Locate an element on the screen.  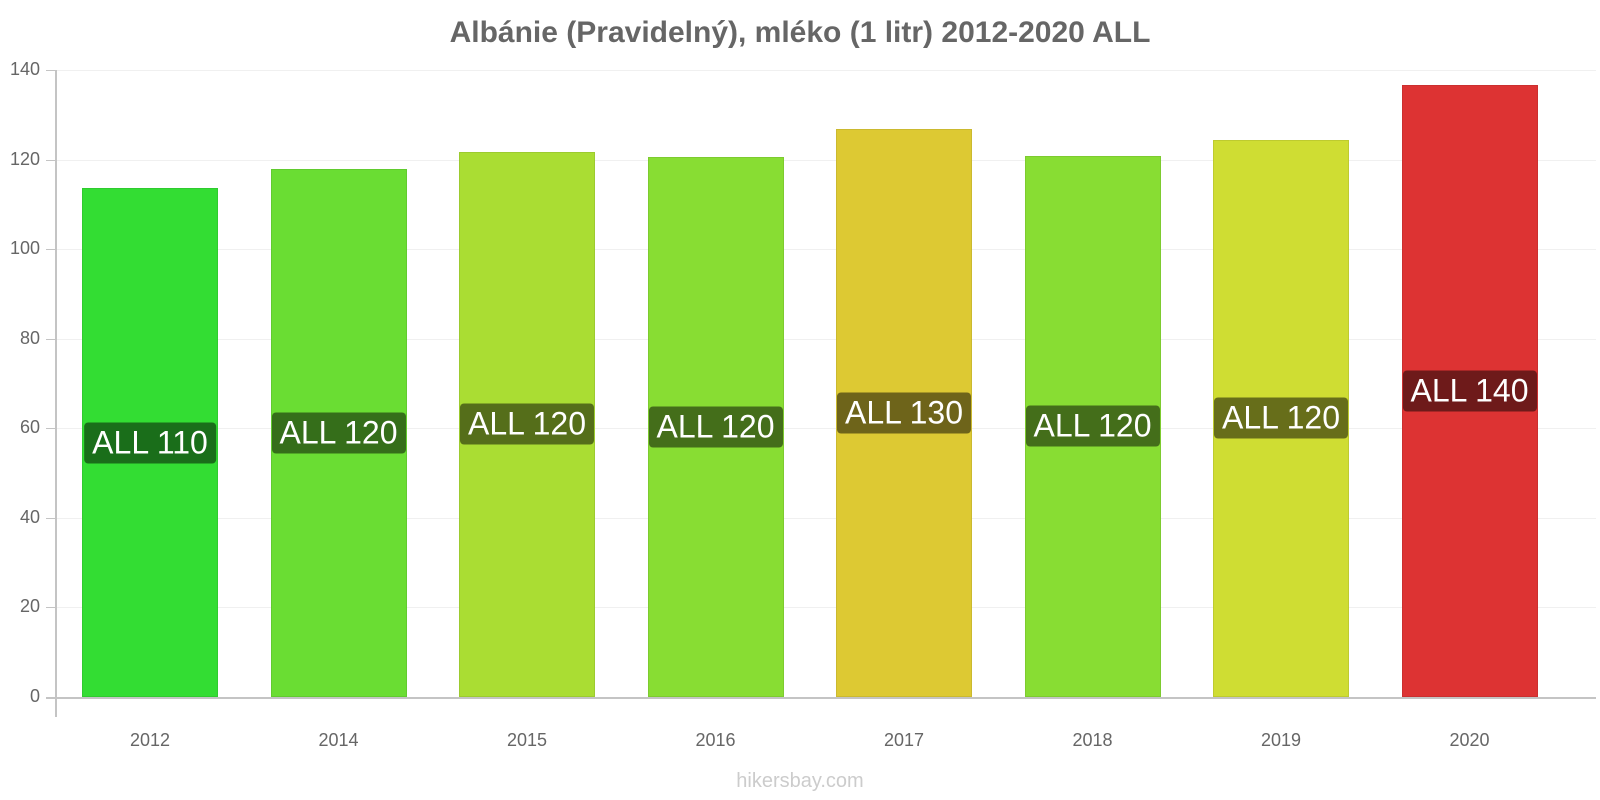
x-axis-line is located at coordinates (821, 698).